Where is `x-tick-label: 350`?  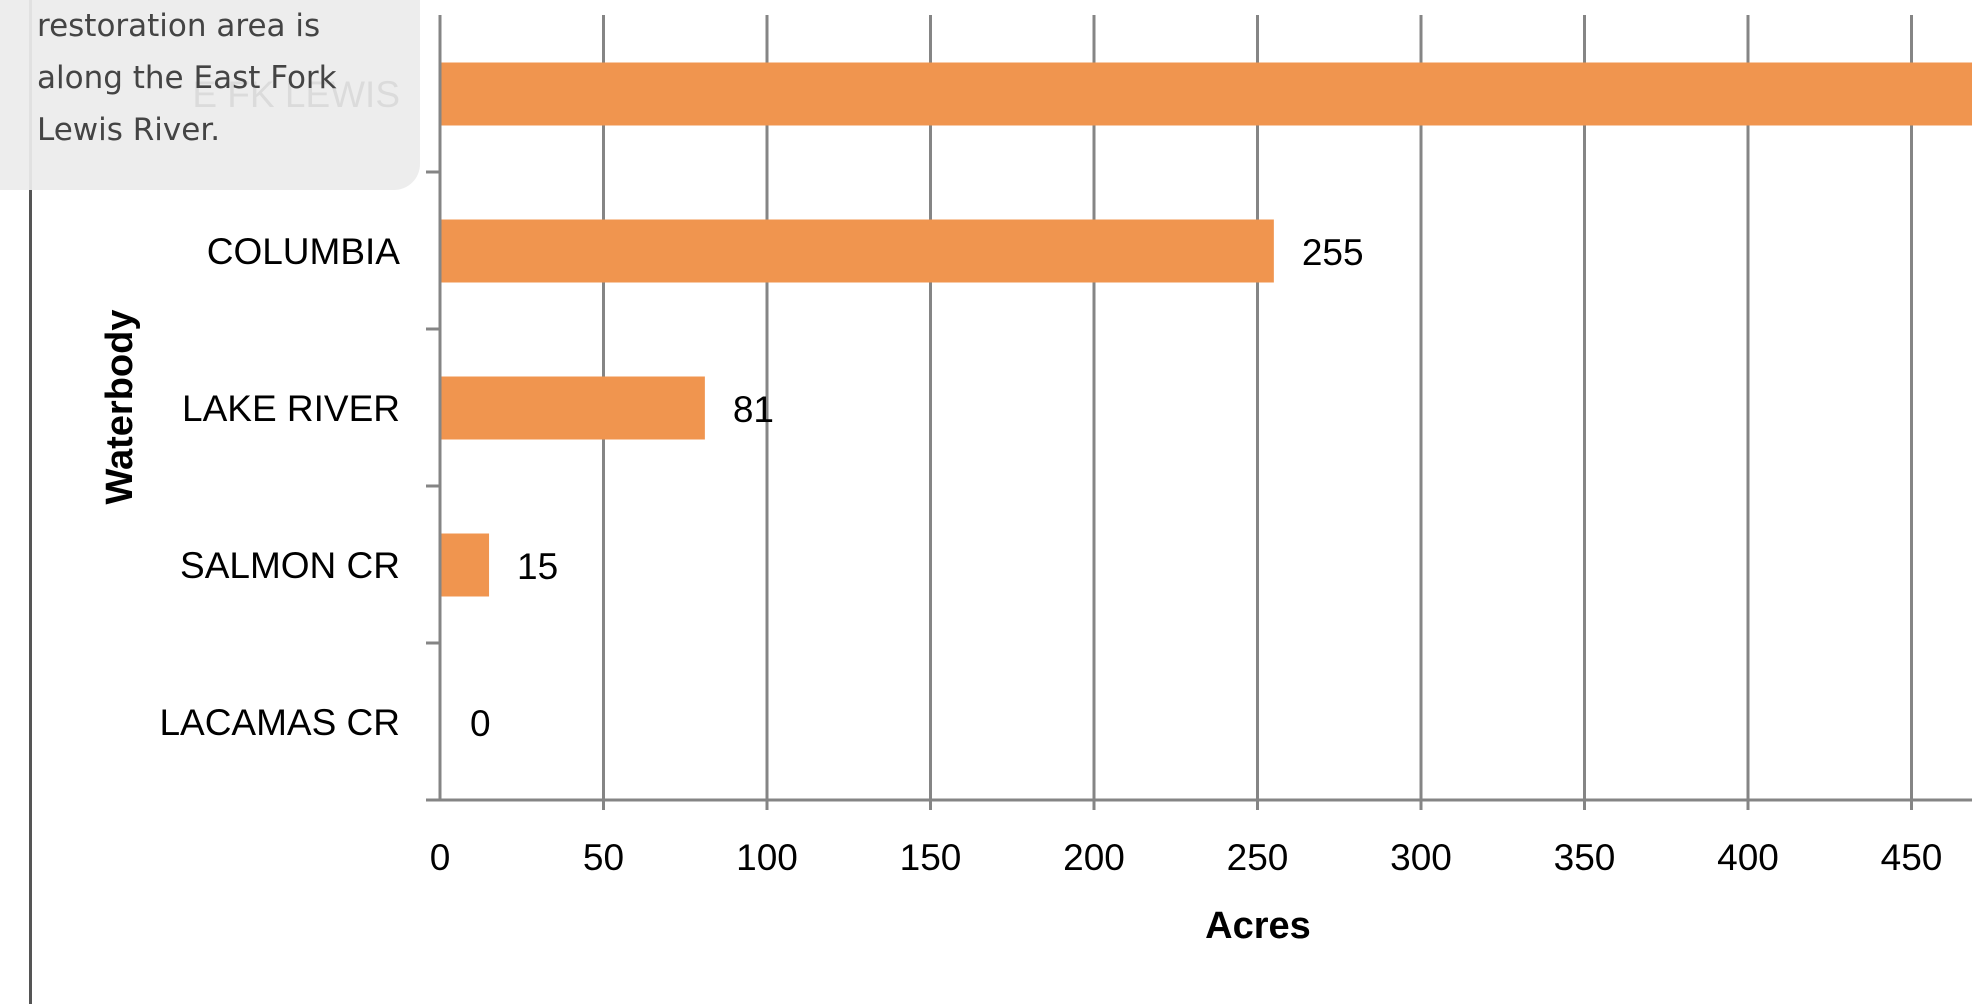
x-tick-label: 350 is located at coordinates (1585, 857).